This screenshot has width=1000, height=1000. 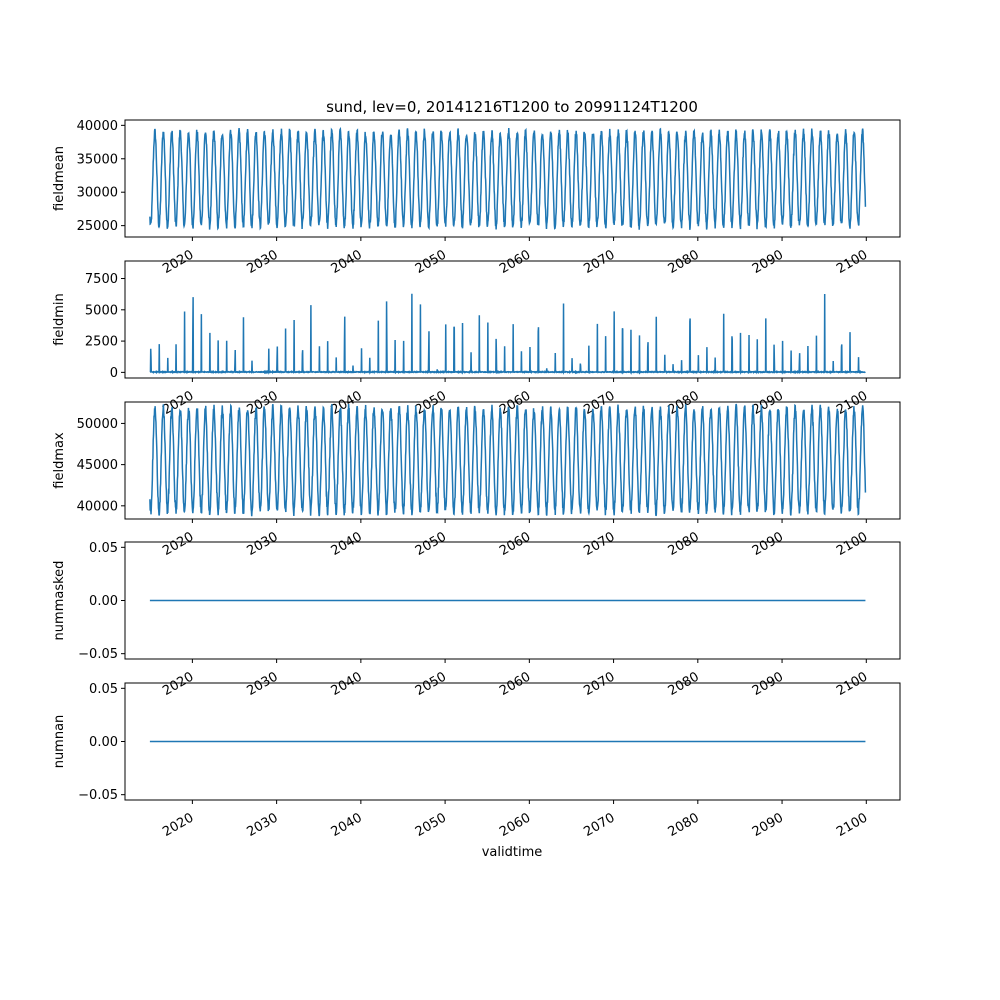 I want to click on x-axis-label: validtime, so click(x=512, y=852).